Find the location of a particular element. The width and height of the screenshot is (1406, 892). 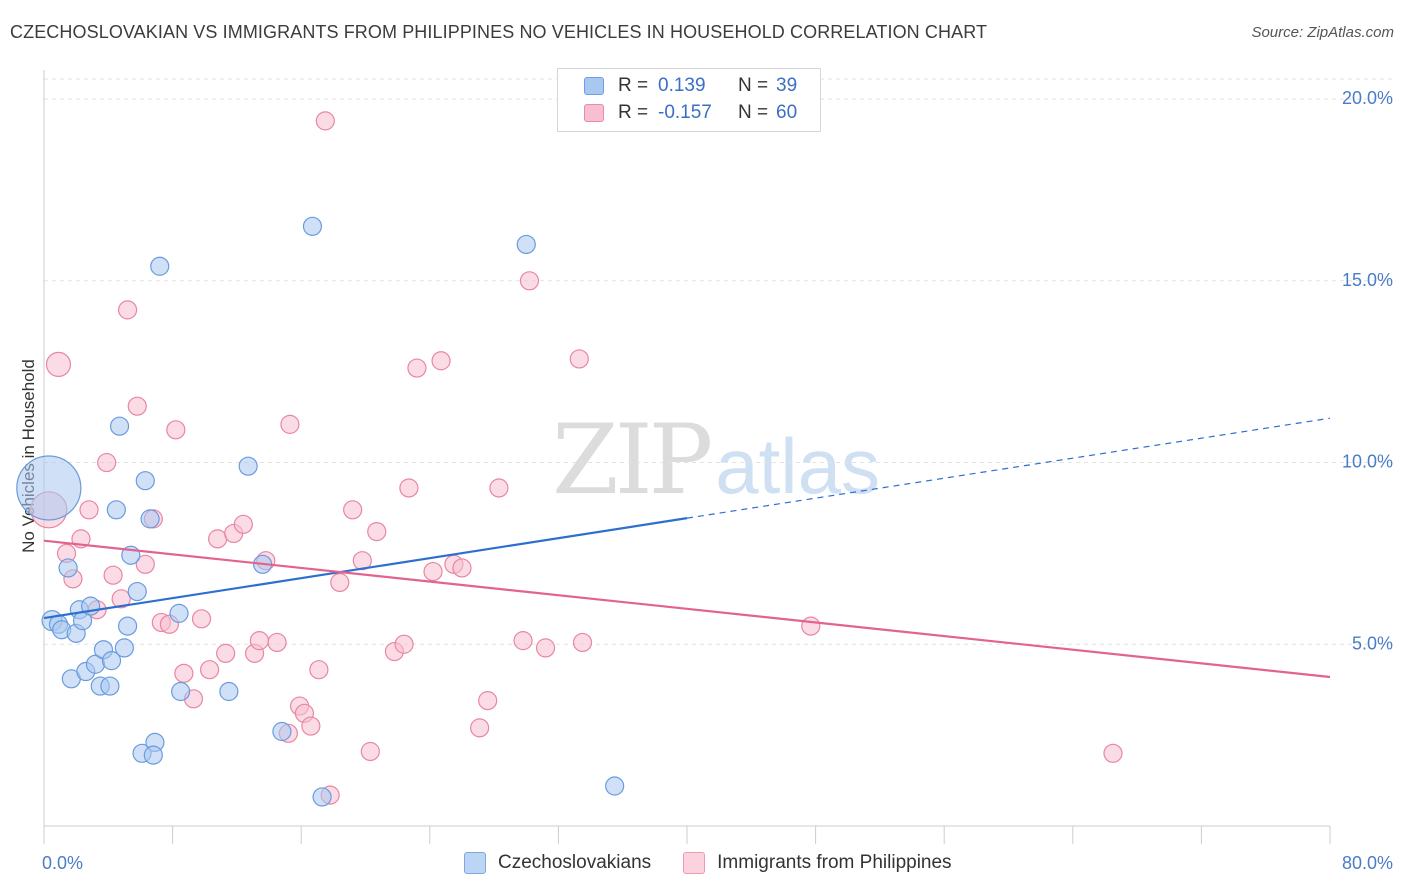

legend-label-czechoslovakians: Czechoslovakians is located at coordinates (575, 862).